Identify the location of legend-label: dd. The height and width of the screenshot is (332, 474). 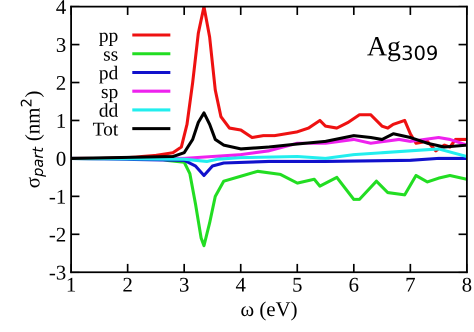
(109, 110).